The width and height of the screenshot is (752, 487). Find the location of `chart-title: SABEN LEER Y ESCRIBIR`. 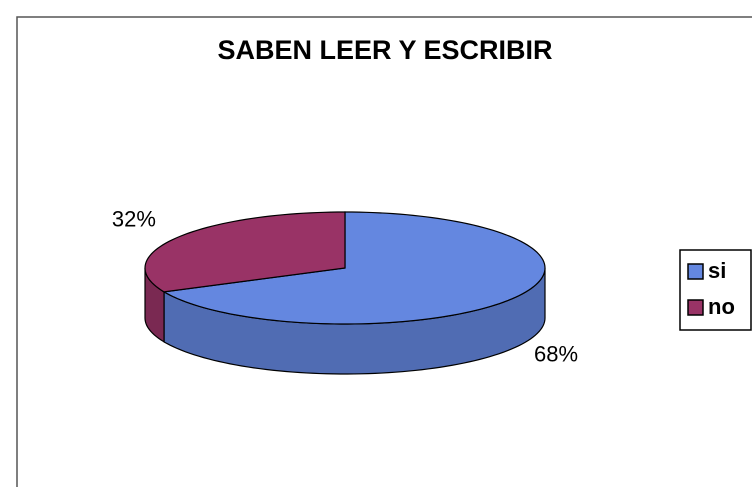

chart-title: SABEN LEER Y ESCRIBIR is located at coordinates (384, 50).